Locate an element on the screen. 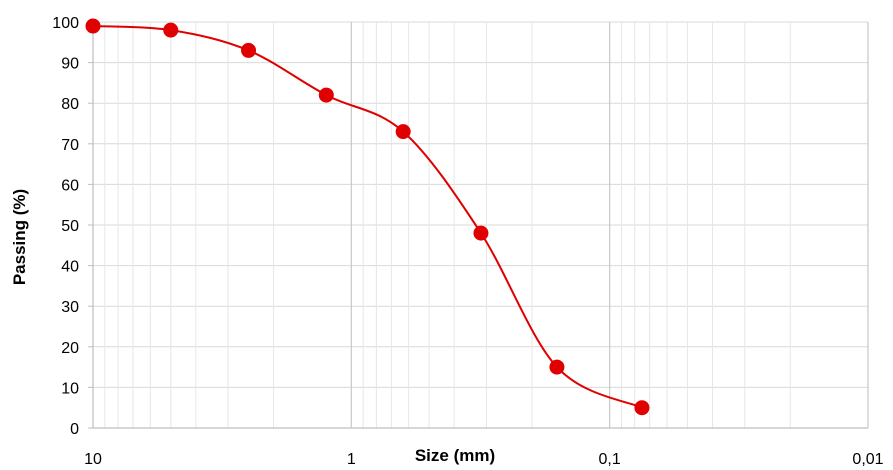 This screenshot has height=470, width=893. y-tick-label: 20 is located at coordinates (70, 348).